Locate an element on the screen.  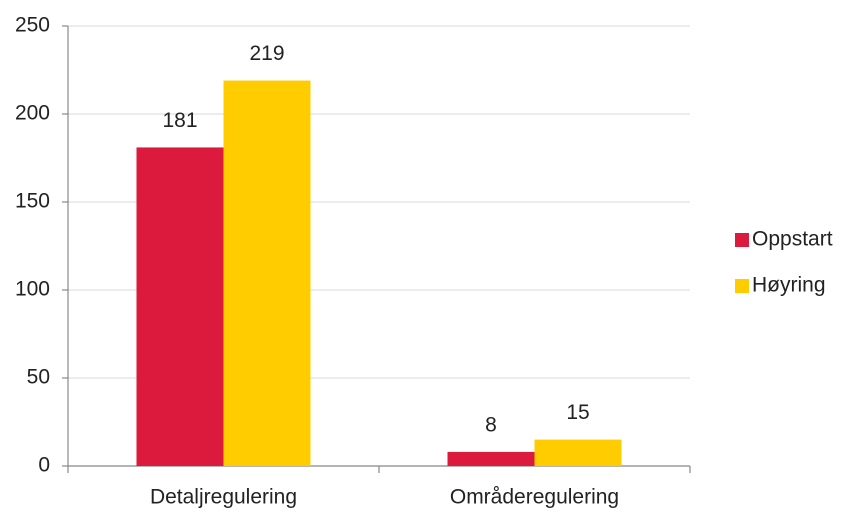
data-label: 219 is located at coordinates (266, 53).